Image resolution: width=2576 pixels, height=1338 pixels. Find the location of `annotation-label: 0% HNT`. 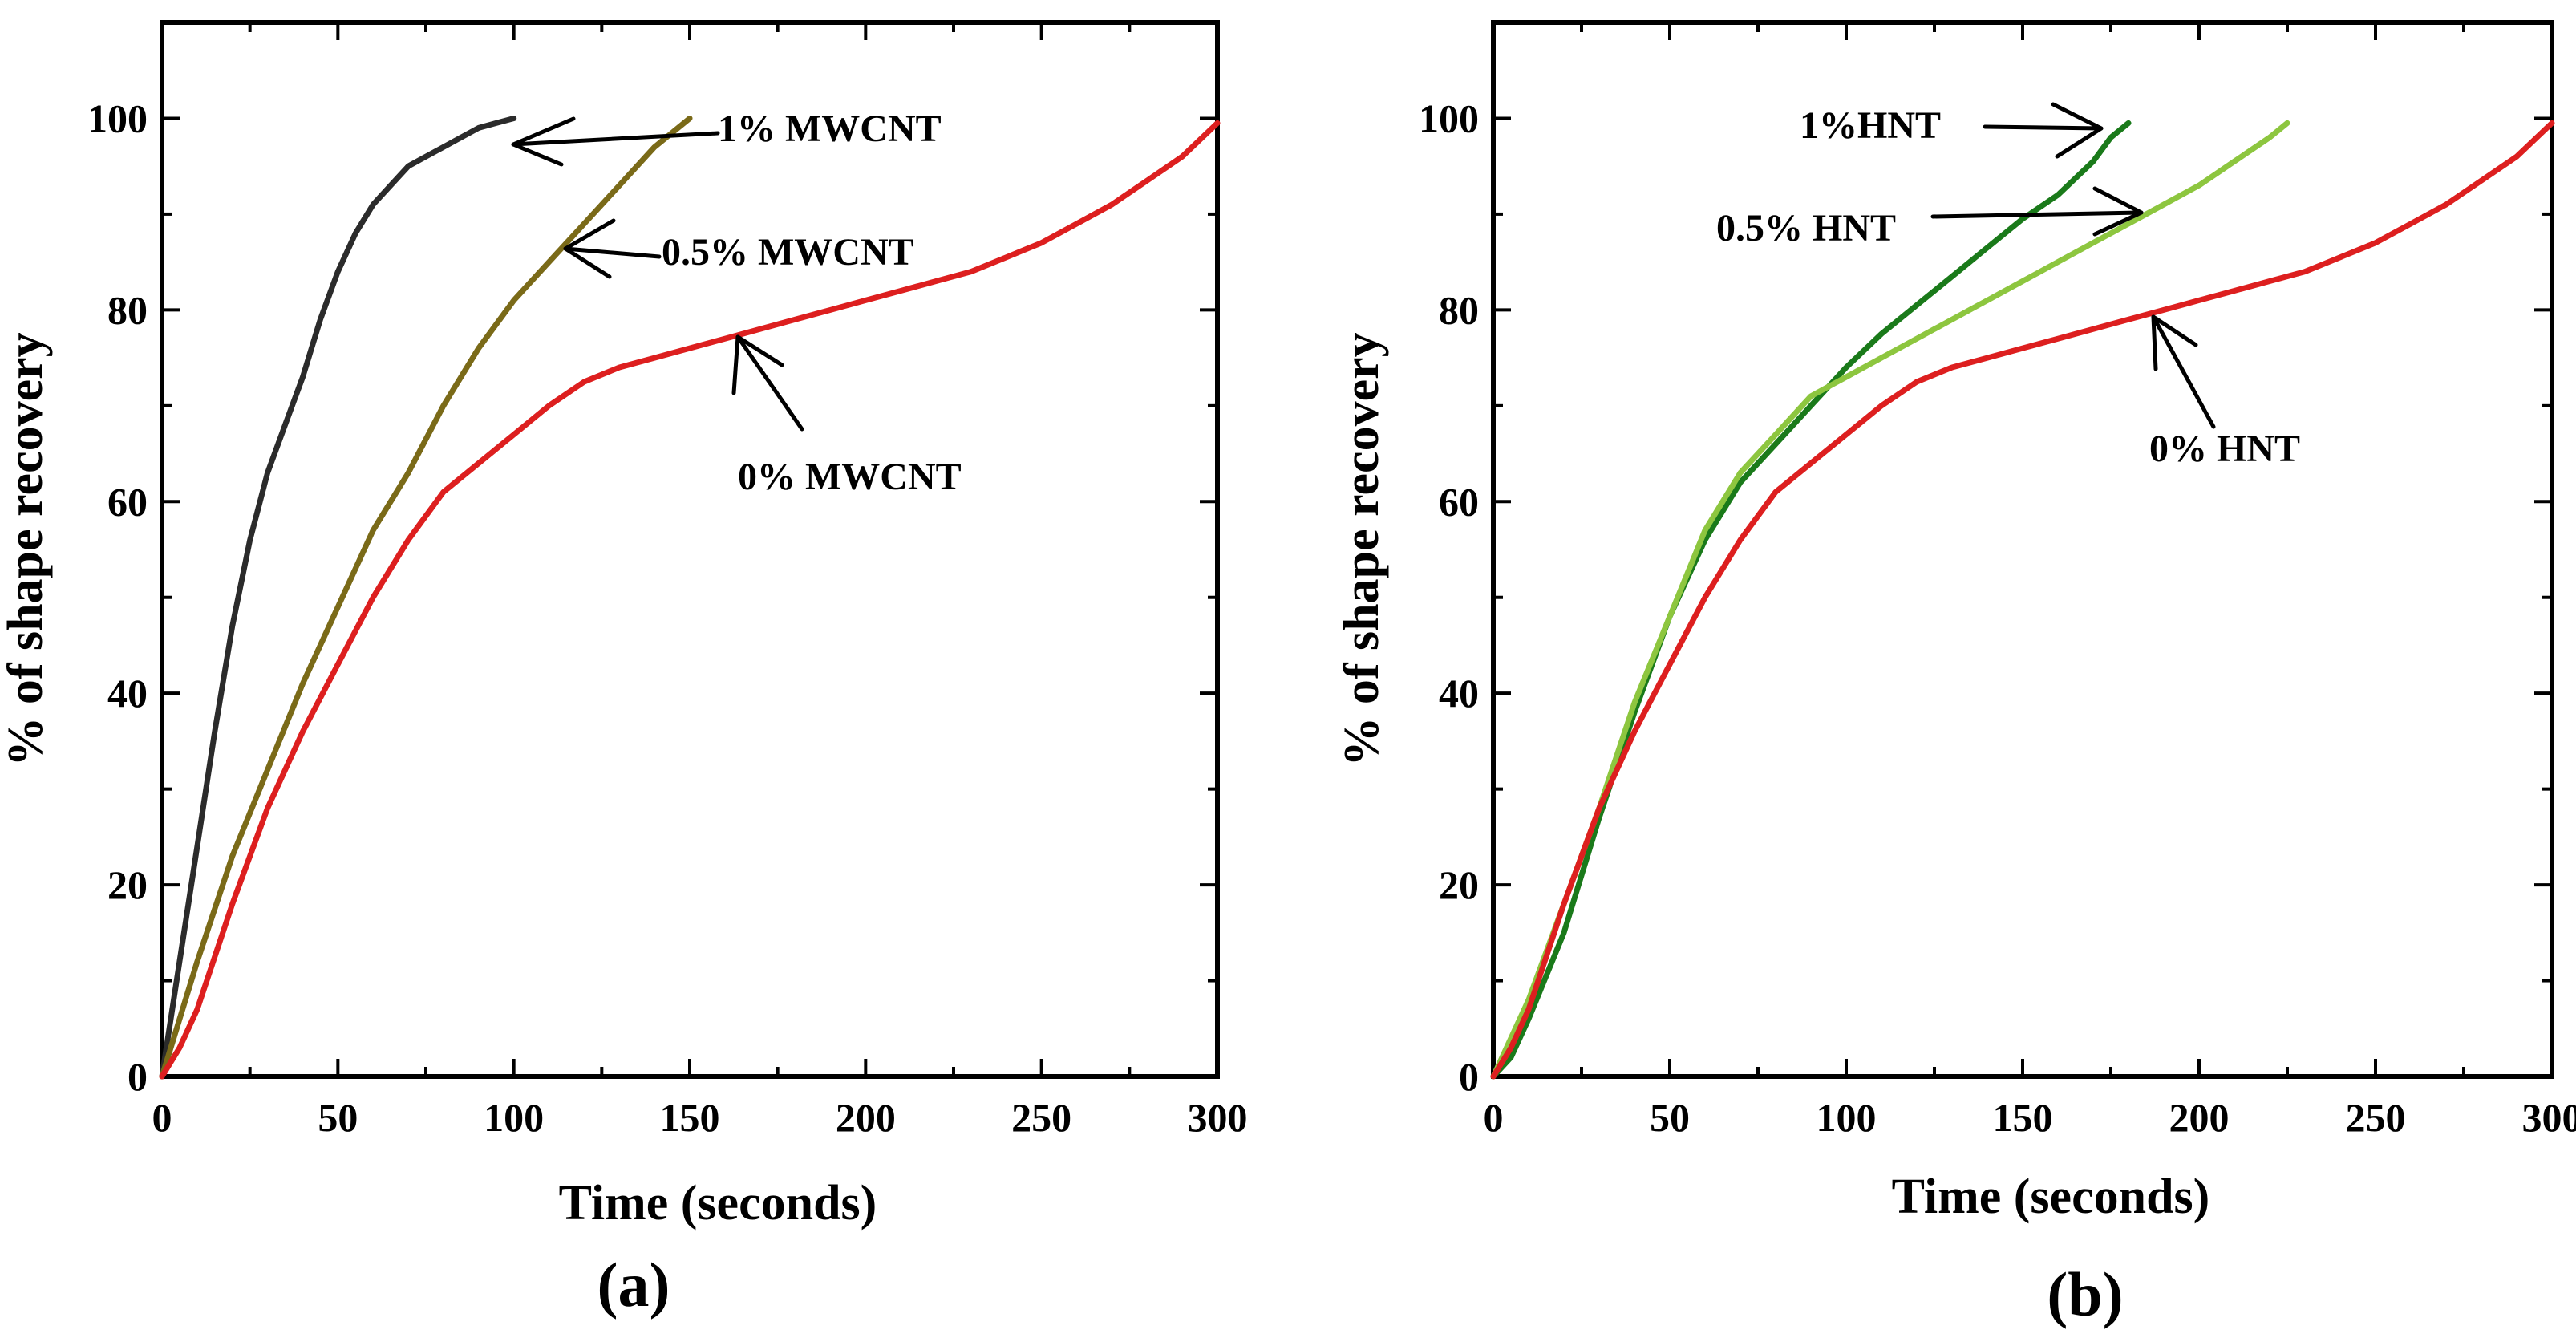

annotation-label: 0% HNT is located at coordinates (2224, 449).